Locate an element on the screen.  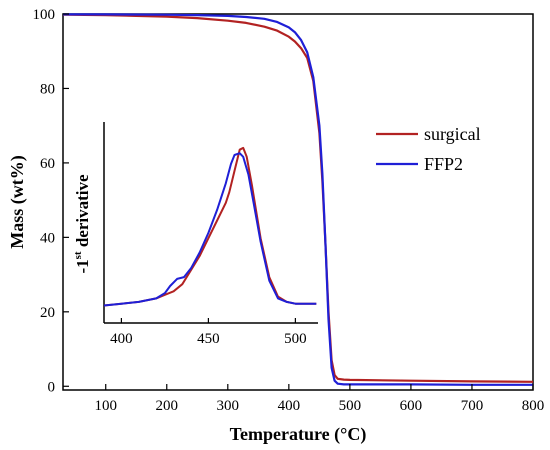
inset-y-axis-title-superscript: st is located at coordinates (78, 255).